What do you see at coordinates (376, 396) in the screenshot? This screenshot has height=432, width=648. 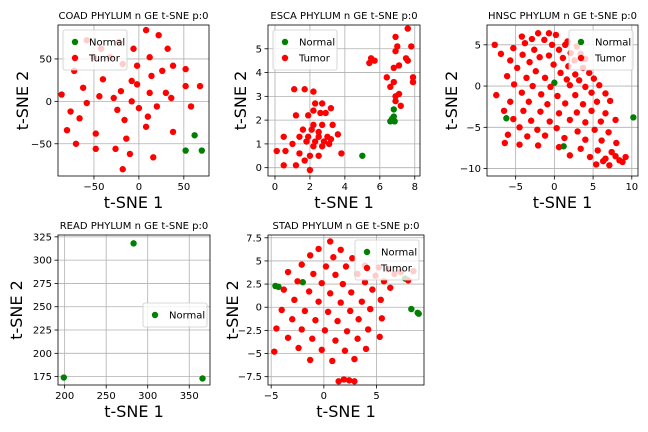 I see `x-tick-label: 5` at bounding box center [376, 396].